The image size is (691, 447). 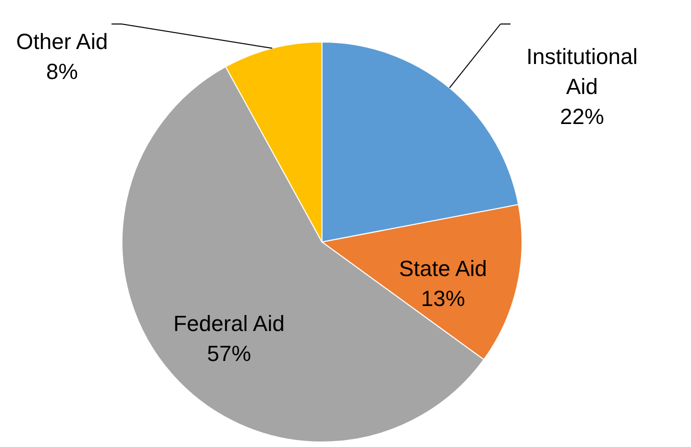 I want to click on data-label: 8%, so click(x=62, y=71).